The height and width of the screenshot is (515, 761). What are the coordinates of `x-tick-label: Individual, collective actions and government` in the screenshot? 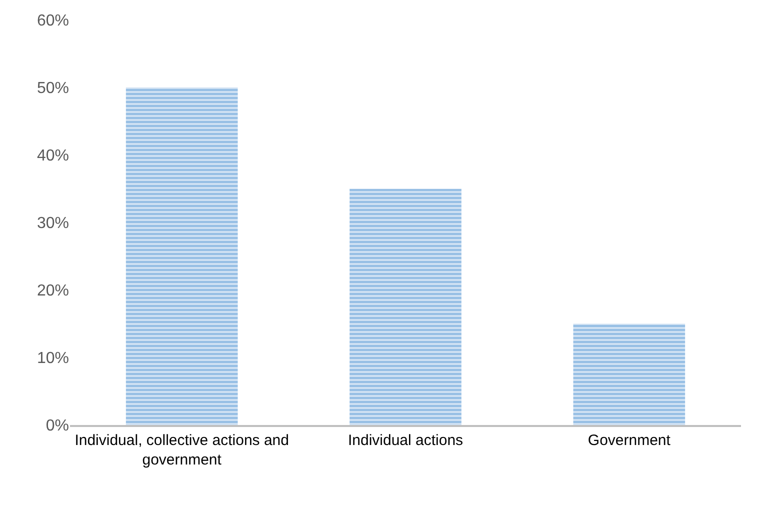 It's located at (181, 450).